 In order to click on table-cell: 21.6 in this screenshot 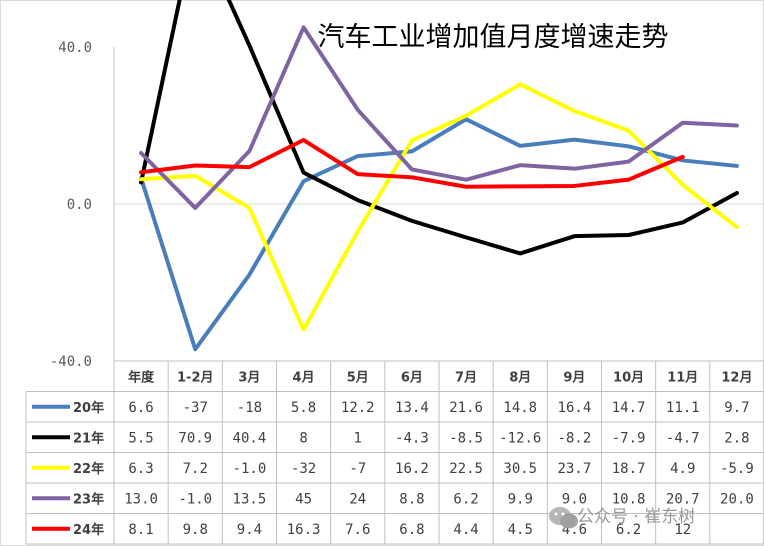, I will do `click(466, 408)`.